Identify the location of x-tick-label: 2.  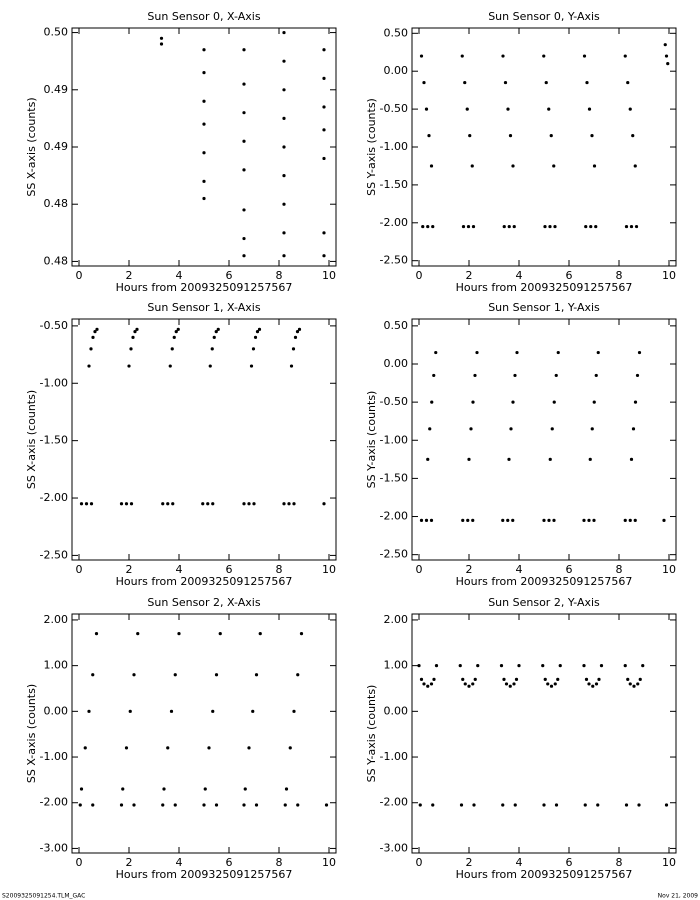
(129, 275).